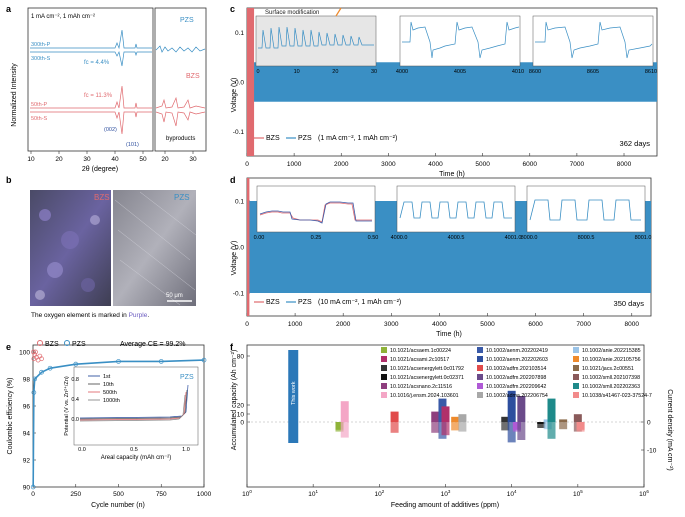 The image size is (685, 517). I want to click on panel-d-xtick-label: 8000, so click(632, 324).